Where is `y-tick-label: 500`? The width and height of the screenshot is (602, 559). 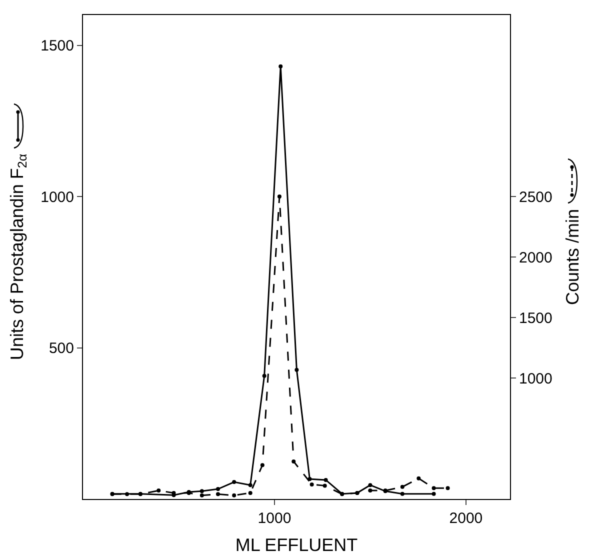 y-tick-label: 500 is located at coordinates (61, 348).